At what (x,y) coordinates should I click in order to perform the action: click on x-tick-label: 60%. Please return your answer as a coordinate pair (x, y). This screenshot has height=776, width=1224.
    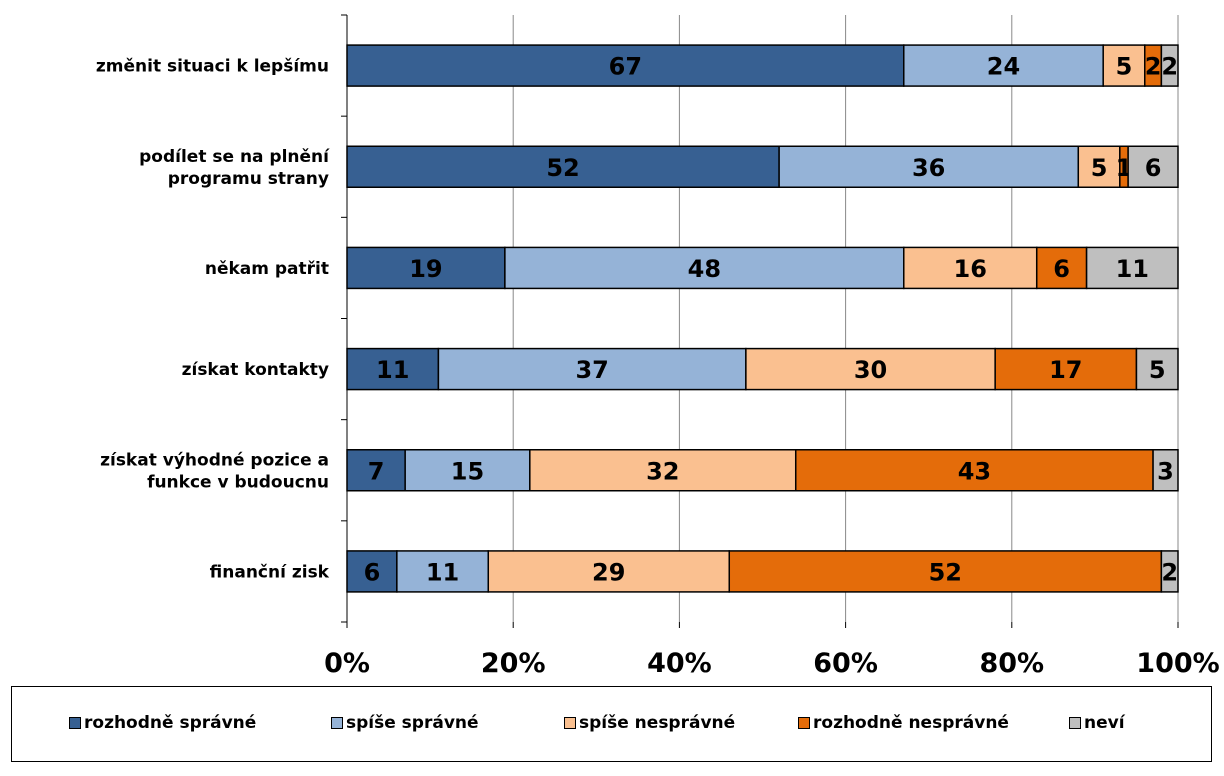
    Looking at the image, I should click on (845, 663).